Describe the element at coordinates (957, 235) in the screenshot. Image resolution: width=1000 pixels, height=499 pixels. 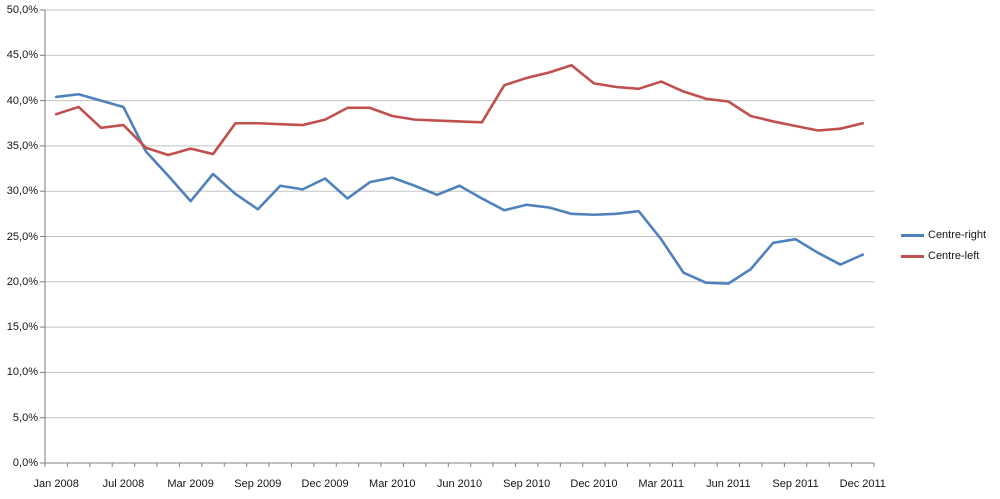
I see `legend-label-centre-right: Centre-right` at that location.